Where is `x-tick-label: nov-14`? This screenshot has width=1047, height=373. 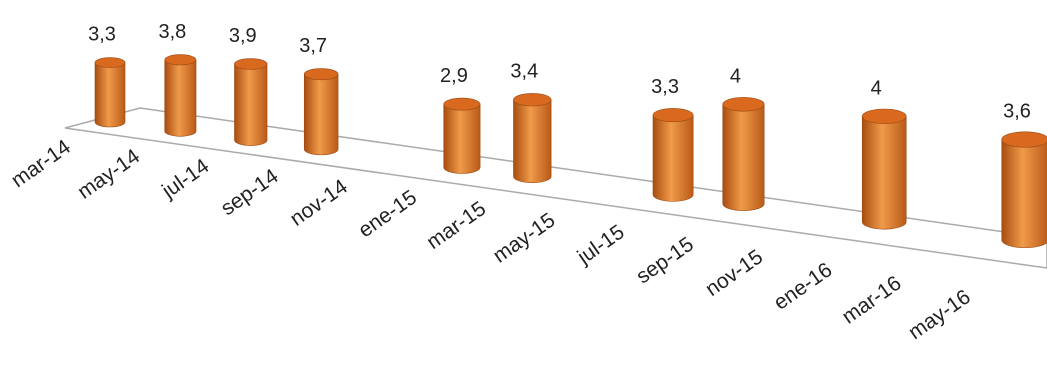 x-tick-label: nov-14 is located at coordinates (319, 203).